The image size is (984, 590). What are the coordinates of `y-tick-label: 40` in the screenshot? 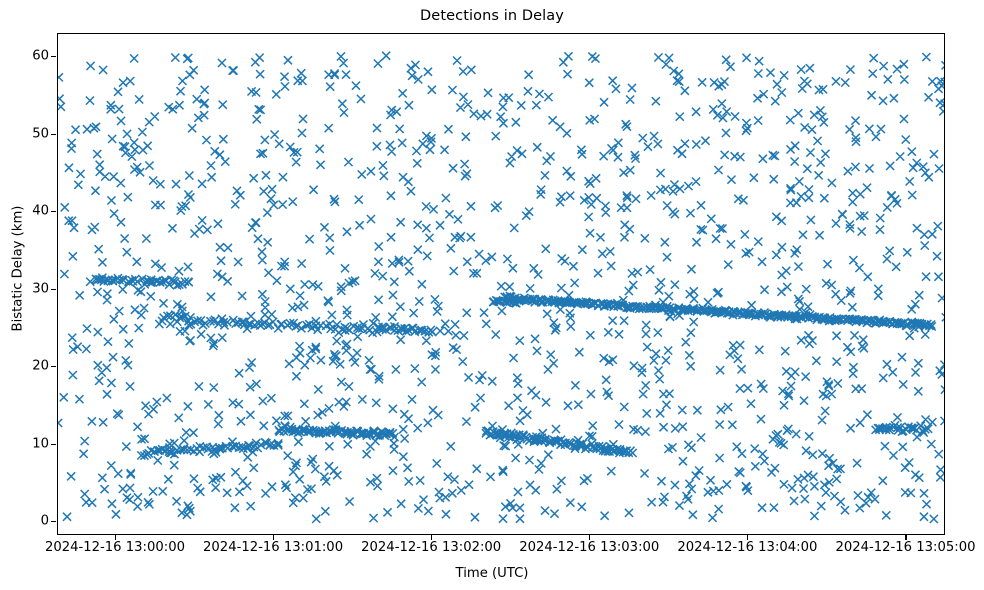 It's located at (40, 211).